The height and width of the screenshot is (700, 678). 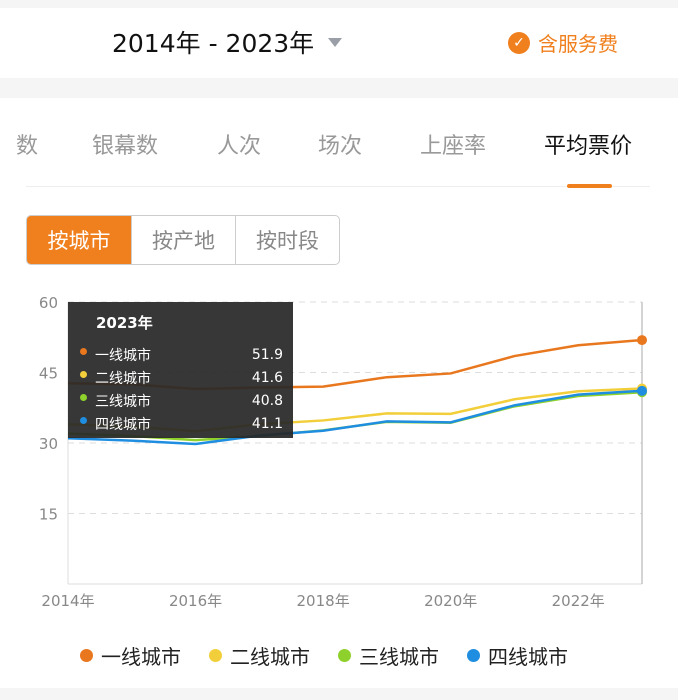 What do you see at coordinates (450, 601) in the screenshot?
I see `x-tick-label: 2020年` at bounding box center [450, 601].